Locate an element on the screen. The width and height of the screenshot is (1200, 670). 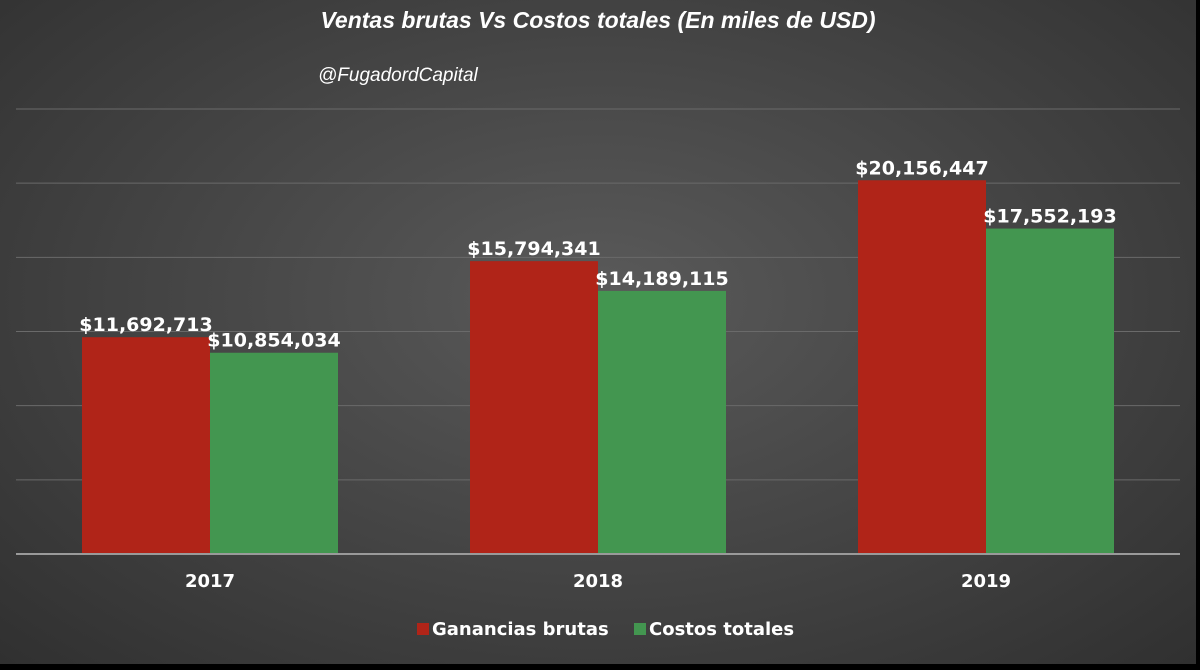
legend: Ganancias brutas Costos totales is located at coordinates (605, 629).